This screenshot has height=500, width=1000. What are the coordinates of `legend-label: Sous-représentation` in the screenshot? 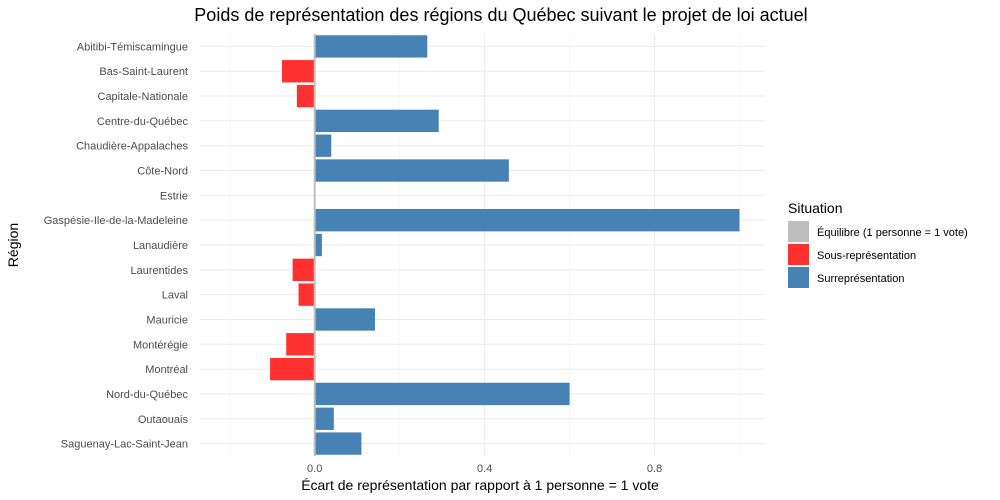 It's located at (866, 256).